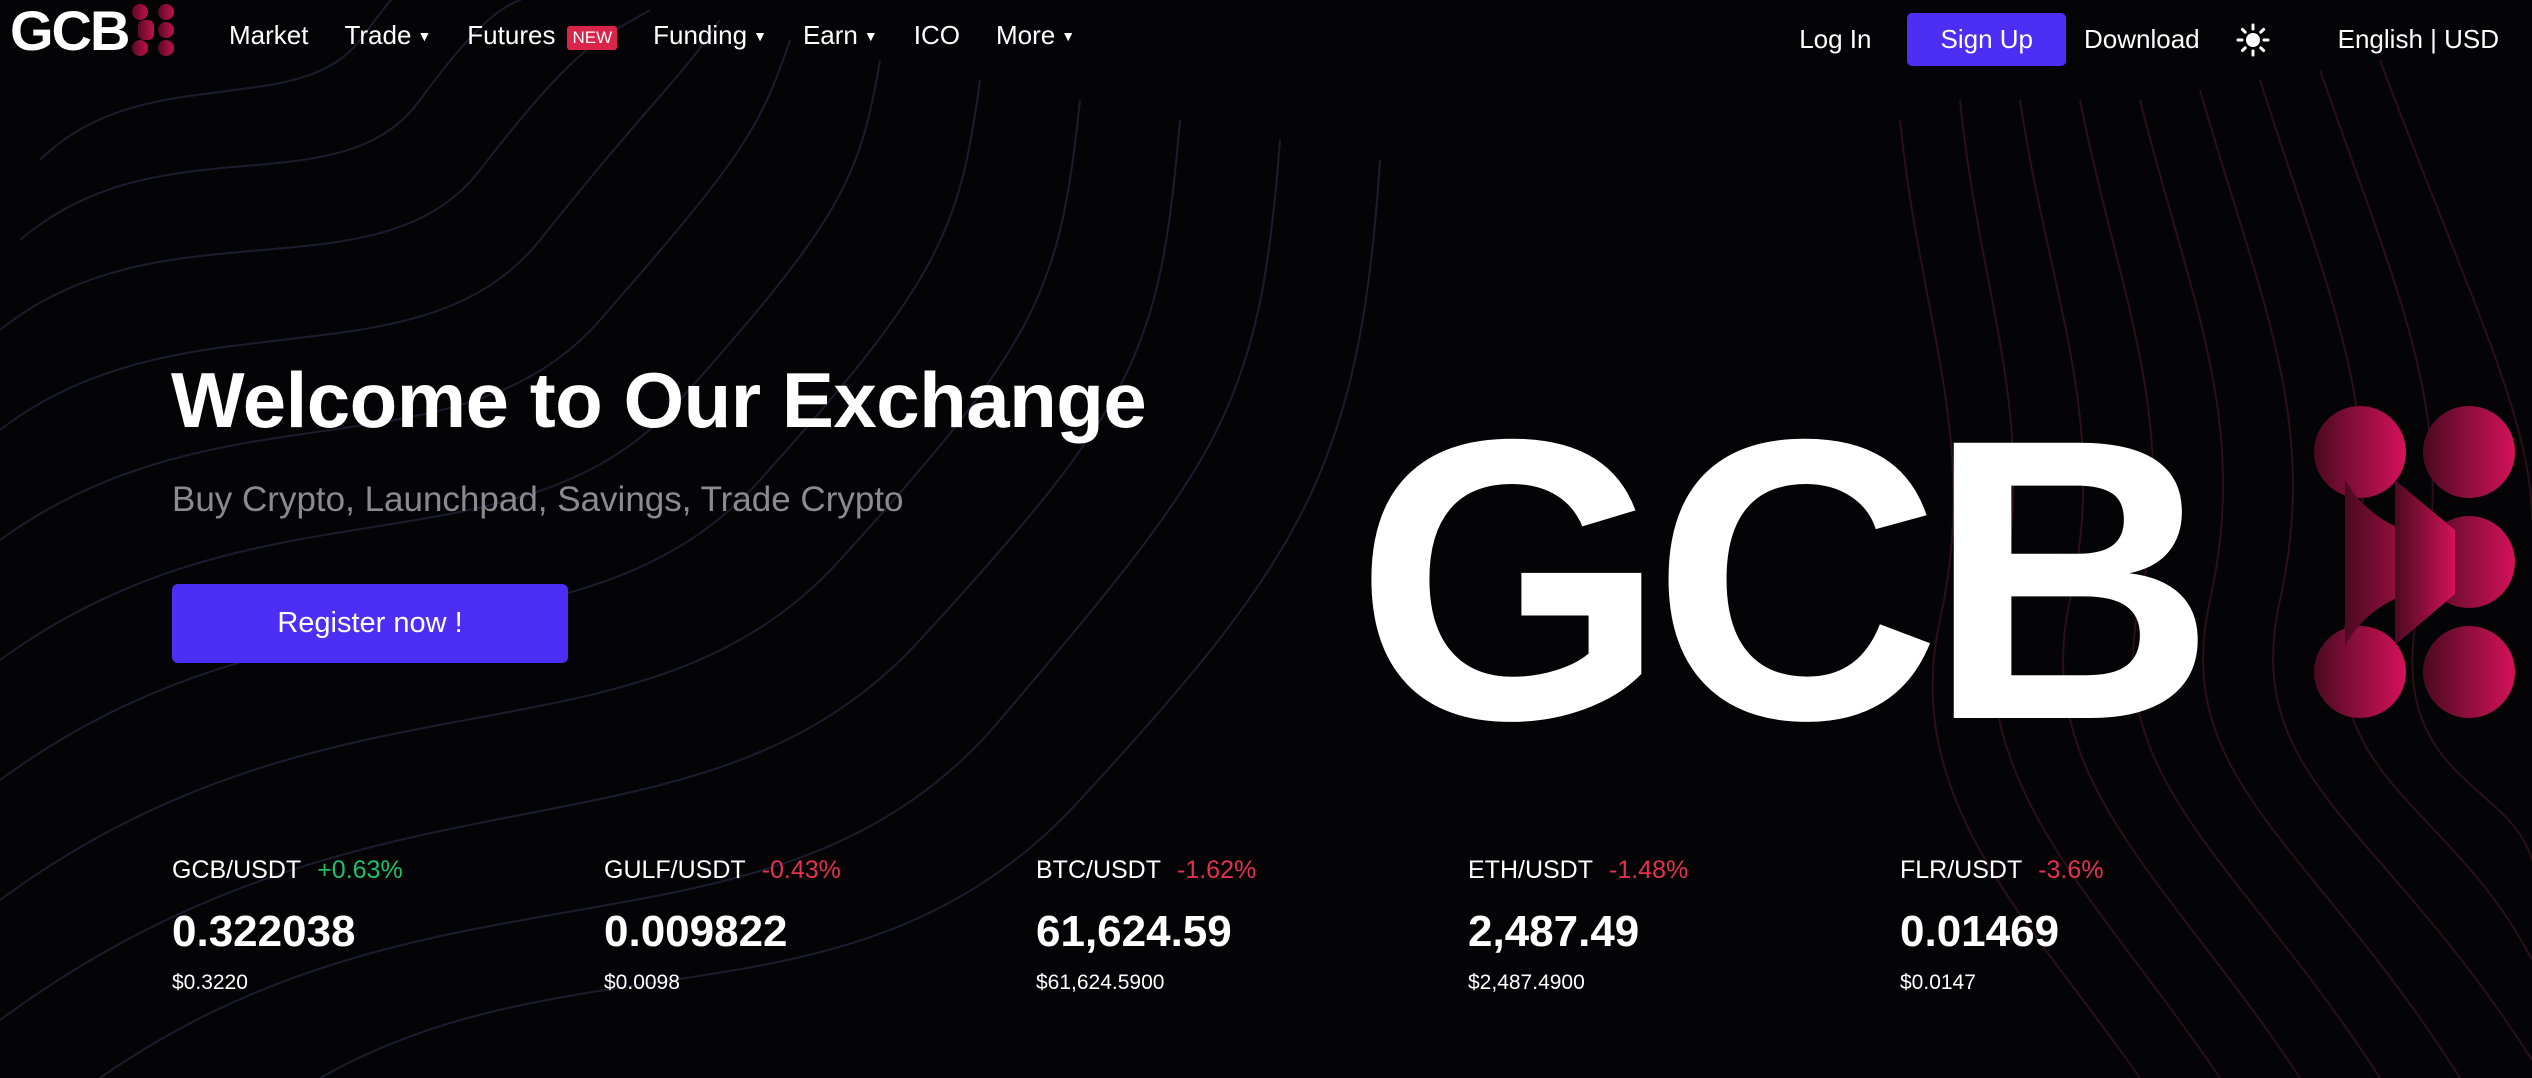 Image resolution: width=2532 pixels, height=1078 pixels. Describe the element at coordinates (153, 30) in the screenshot. I see `logo-mark-icon` at that location.